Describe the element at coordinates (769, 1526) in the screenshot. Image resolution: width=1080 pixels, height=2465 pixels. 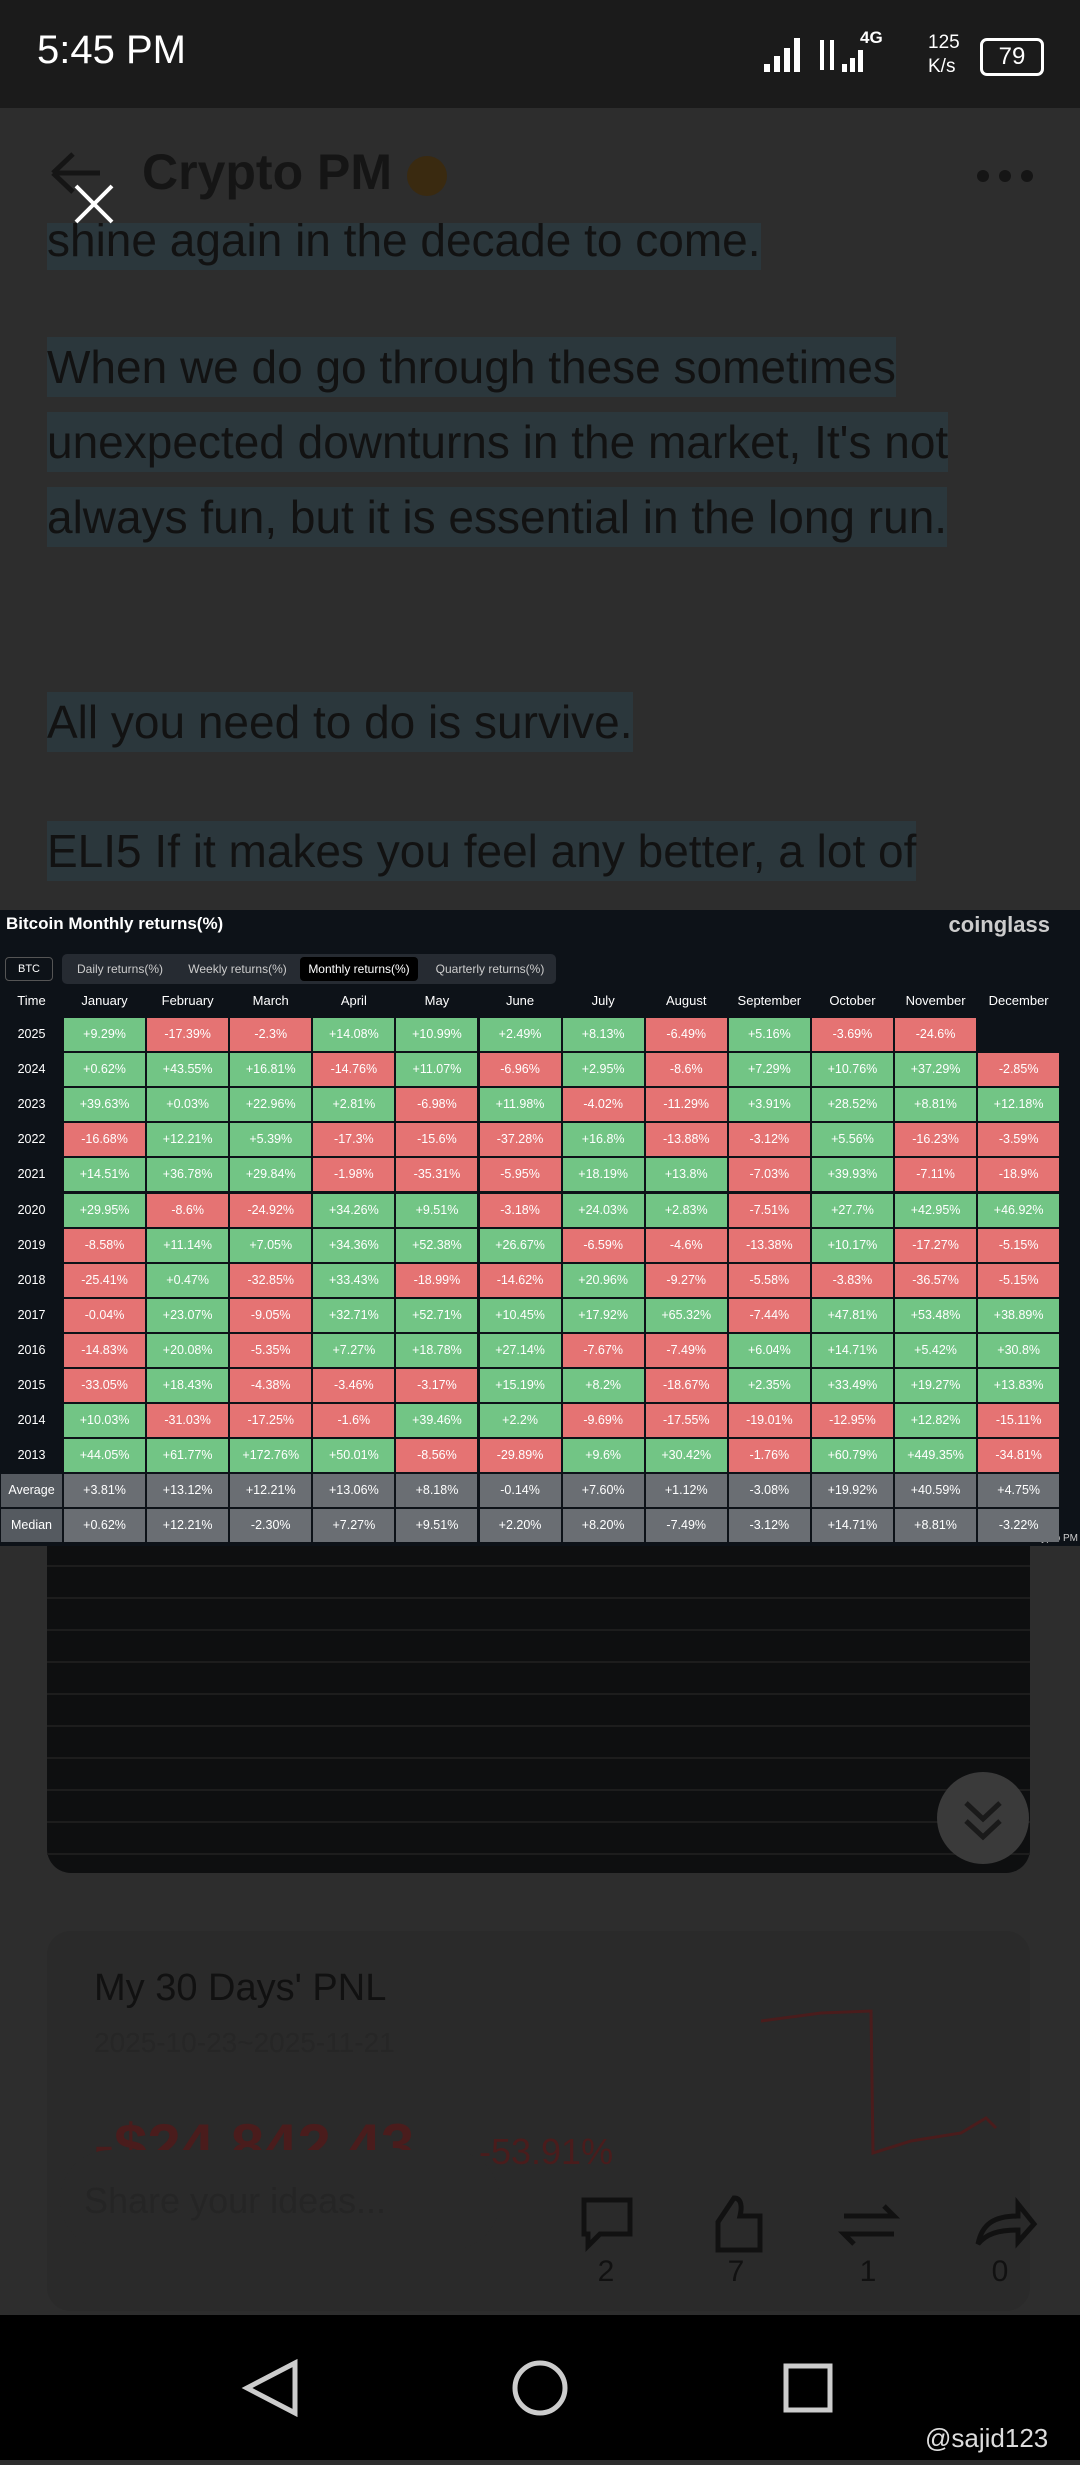
I see `return-cell: -3.12%` at that location.